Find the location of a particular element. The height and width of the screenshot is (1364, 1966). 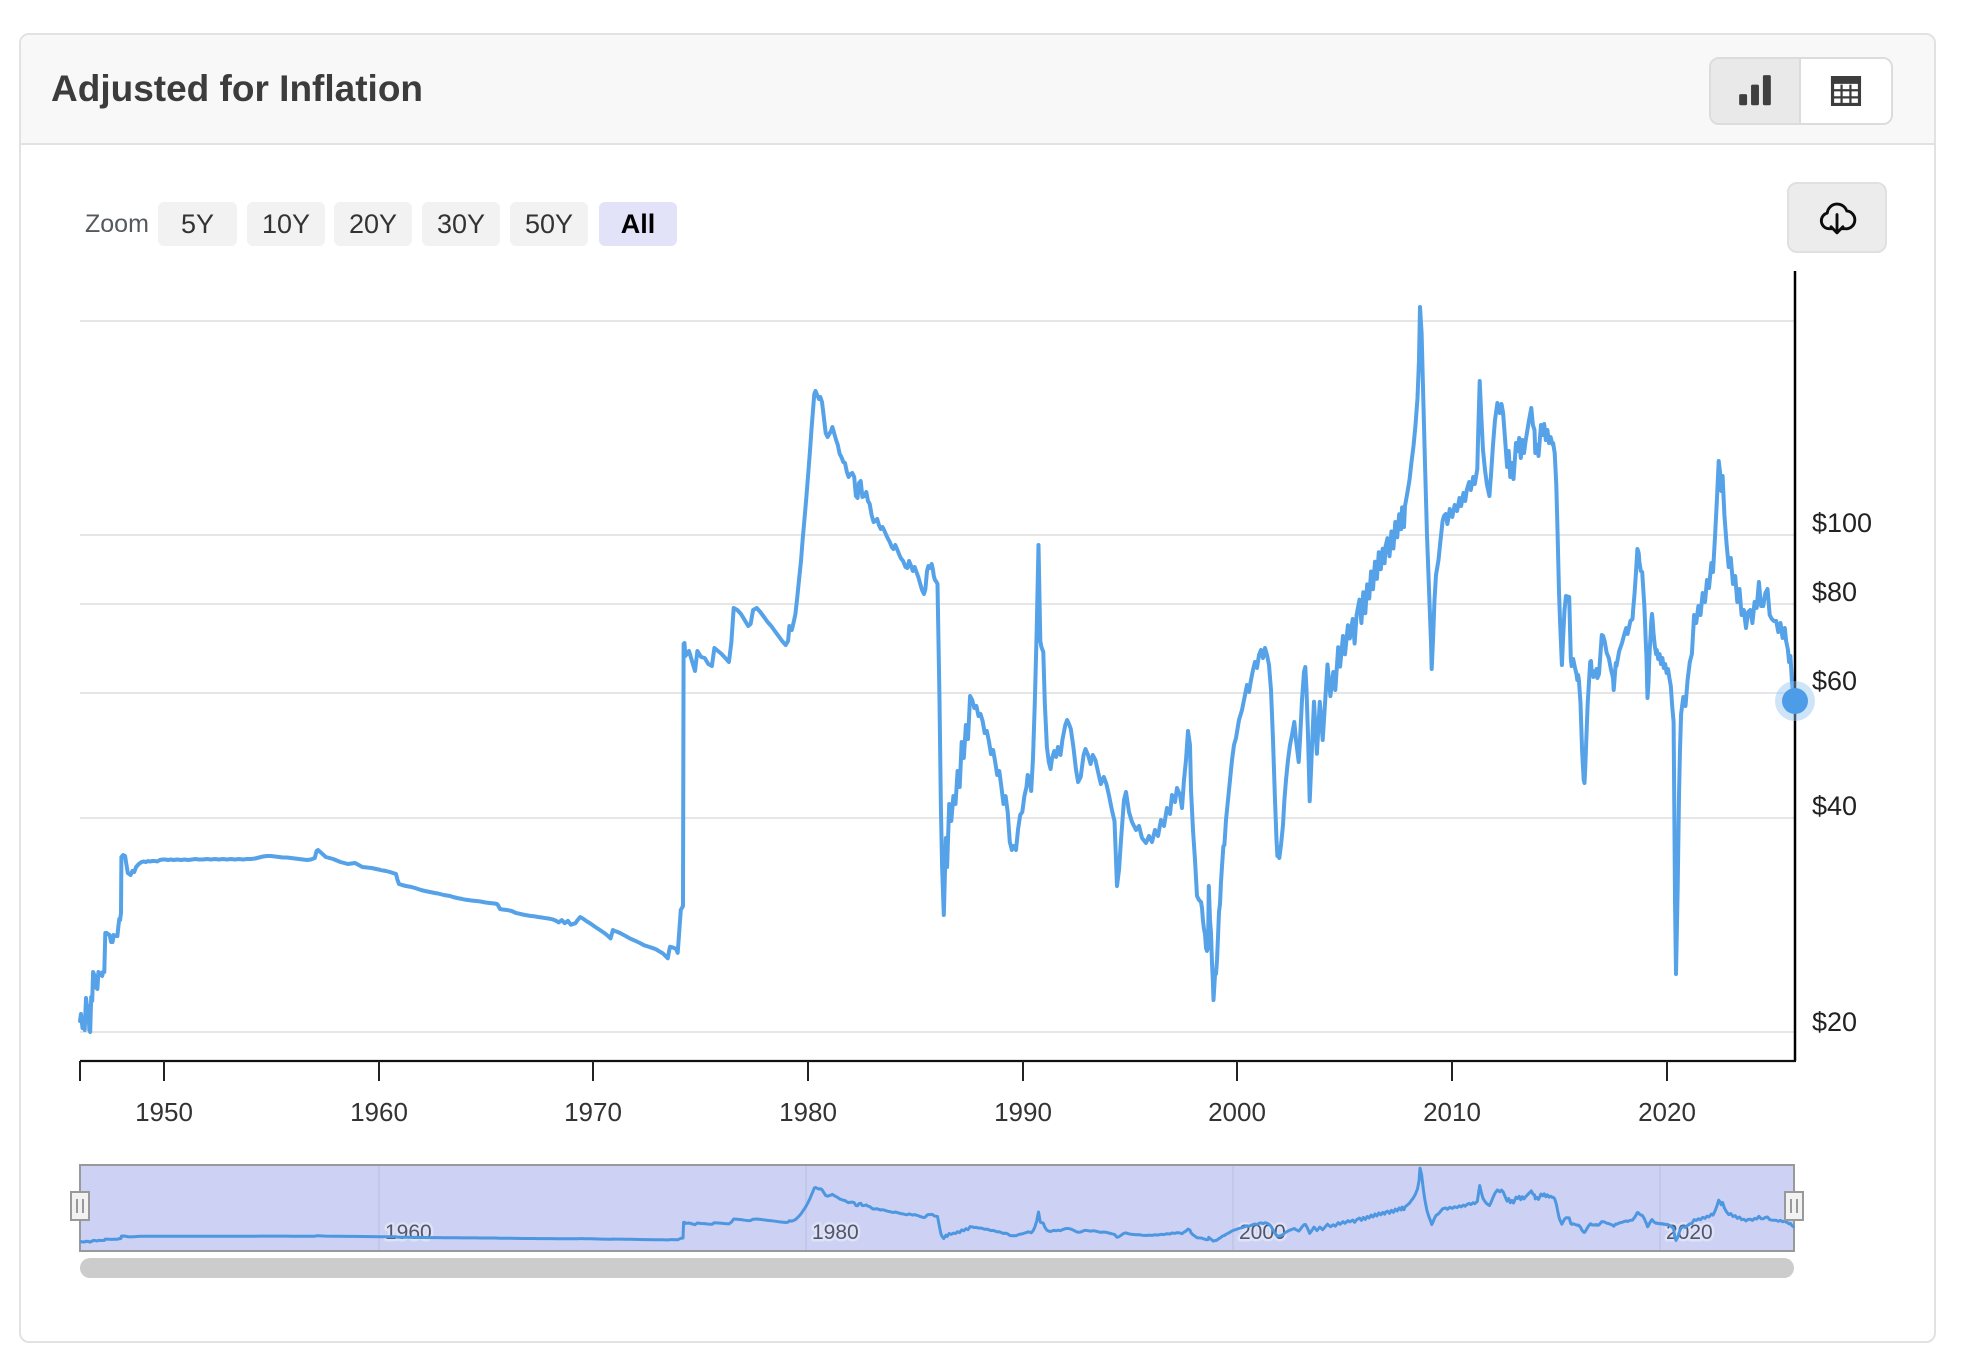

svg-text: $60 is located at coordinates (1834, 681).